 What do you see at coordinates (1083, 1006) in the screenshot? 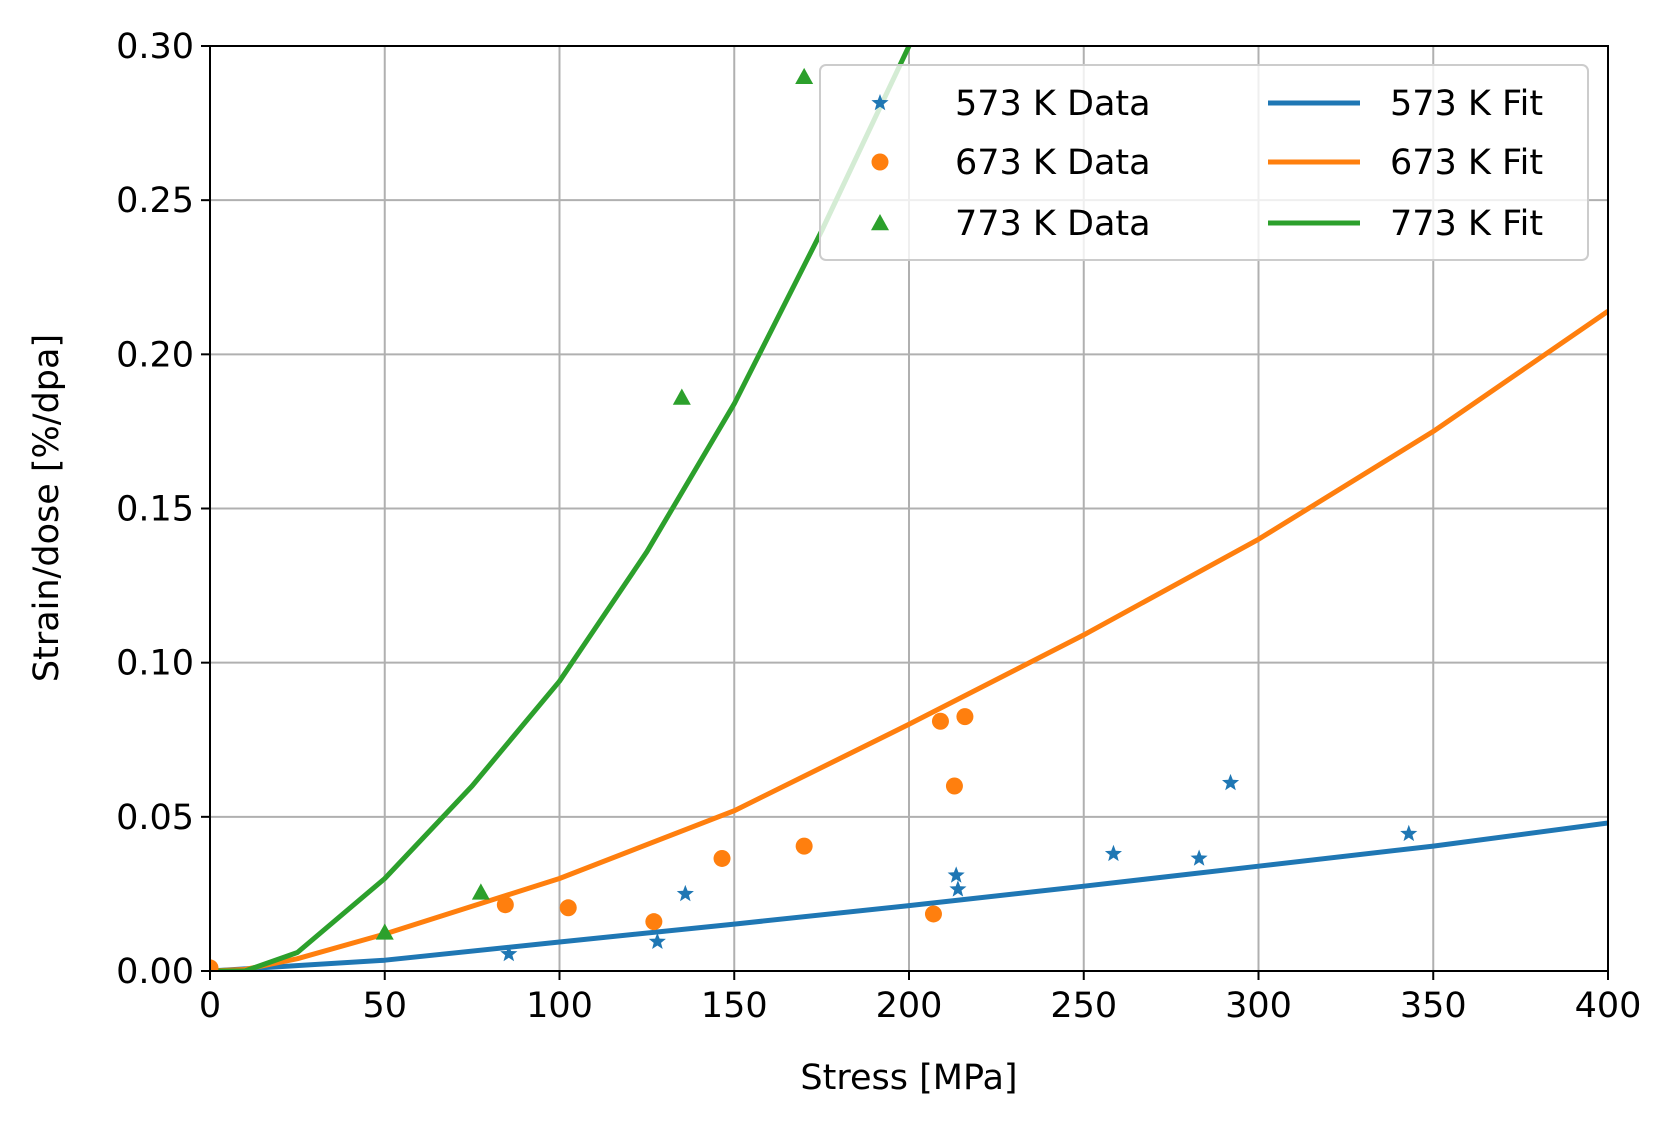
I see `x-tick-label: 250` at bounding box center [1083, 1006].